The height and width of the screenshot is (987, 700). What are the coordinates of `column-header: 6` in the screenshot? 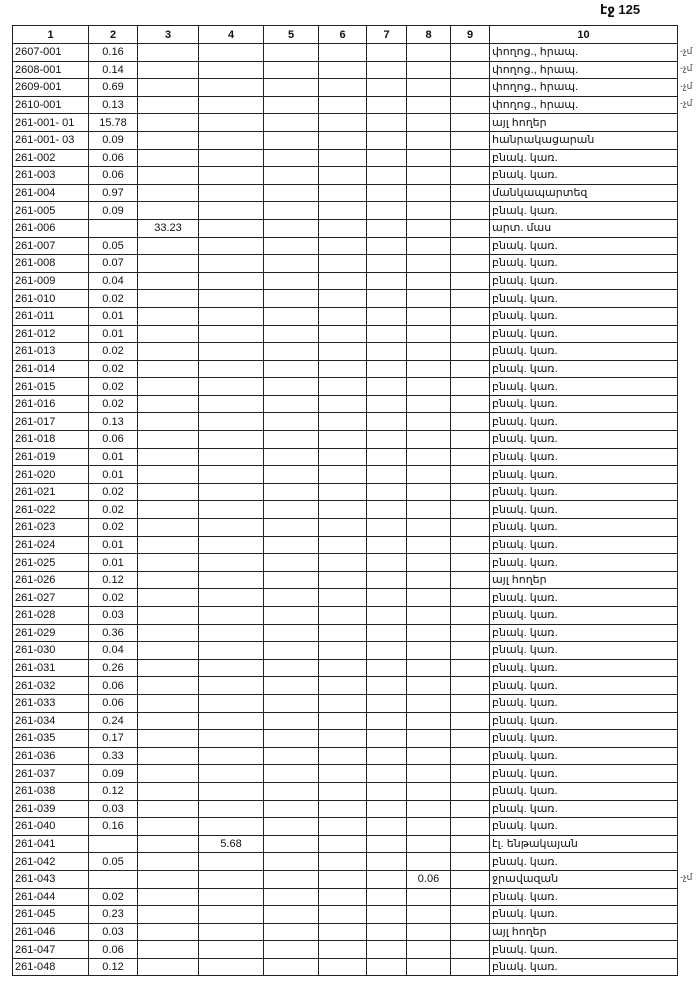 It's located at (342, 34).